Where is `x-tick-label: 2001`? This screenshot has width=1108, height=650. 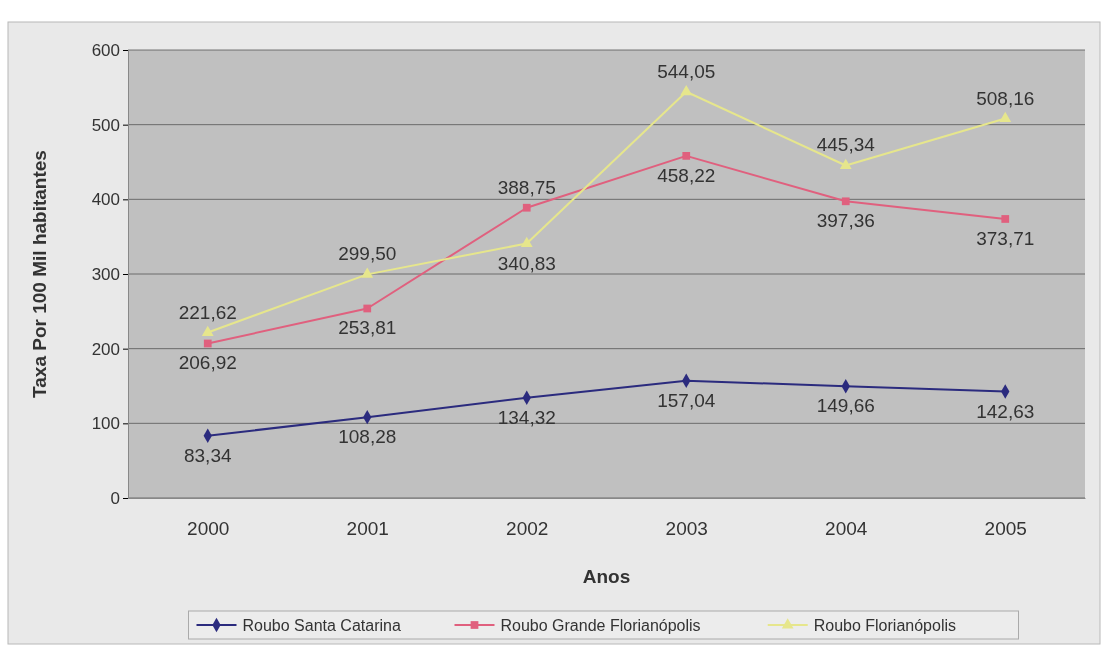
x-tick-label: 2001 is located at coordinates (367, 529).